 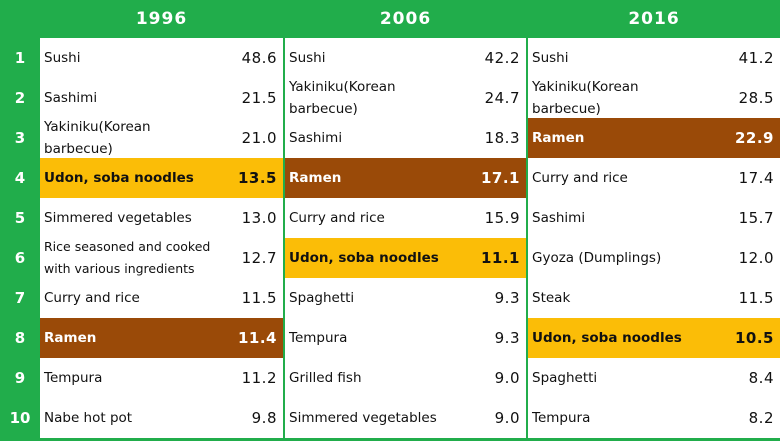 What do you see at coordinates (20, 178) in the screenshot?
I see `rank-number: 4` at bounding box center [20, 178].